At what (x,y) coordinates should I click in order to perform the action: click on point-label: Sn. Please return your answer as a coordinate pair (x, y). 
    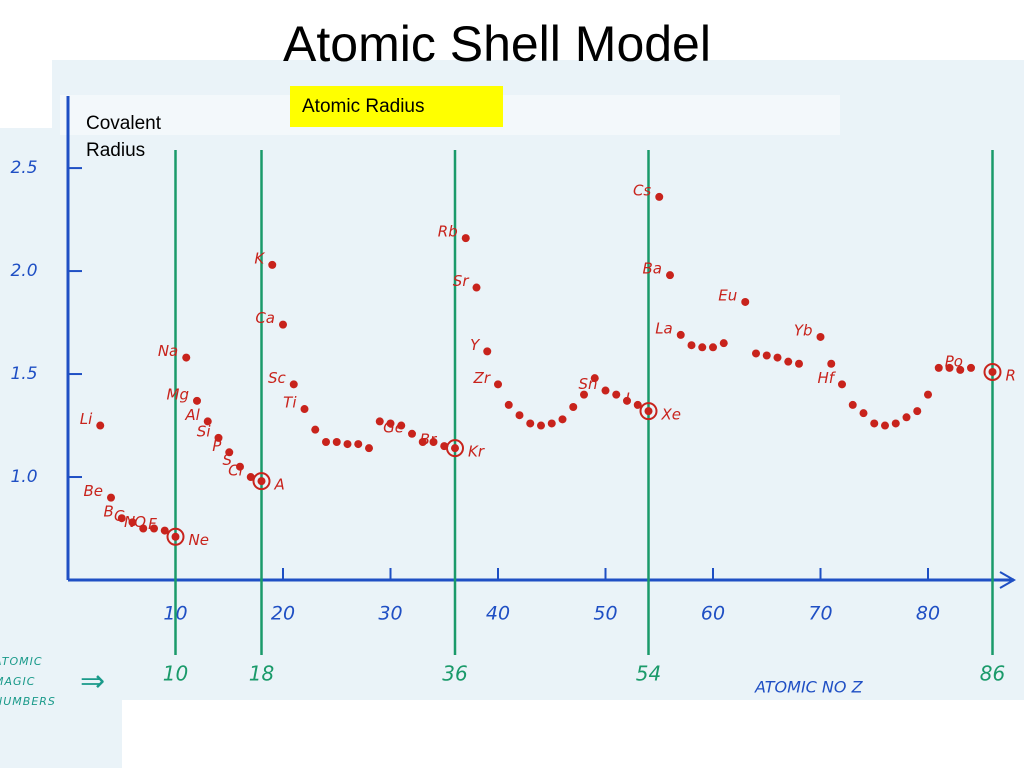
    Looking at the image, I should click on (587, 384).